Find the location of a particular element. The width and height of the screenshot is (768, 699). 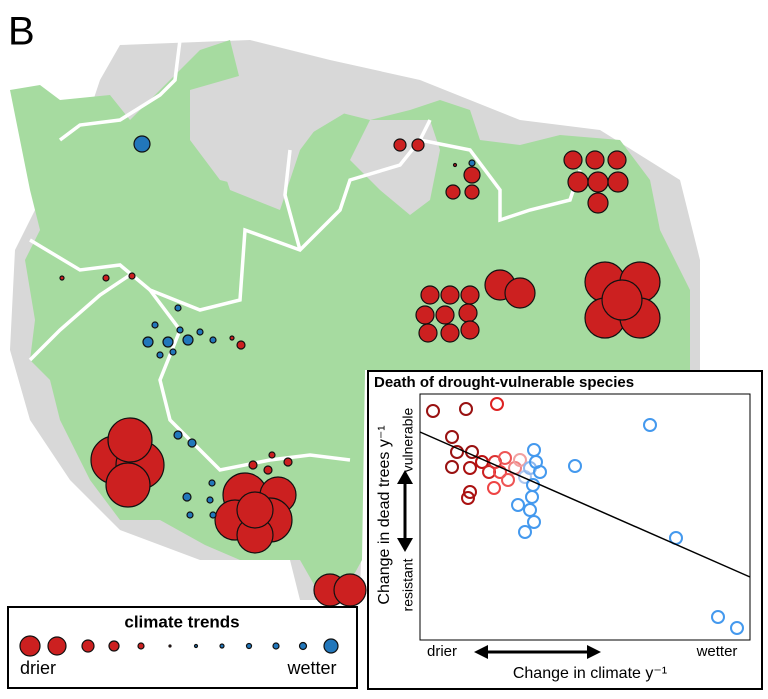

legend-dots is located at coordinates (179, 646).